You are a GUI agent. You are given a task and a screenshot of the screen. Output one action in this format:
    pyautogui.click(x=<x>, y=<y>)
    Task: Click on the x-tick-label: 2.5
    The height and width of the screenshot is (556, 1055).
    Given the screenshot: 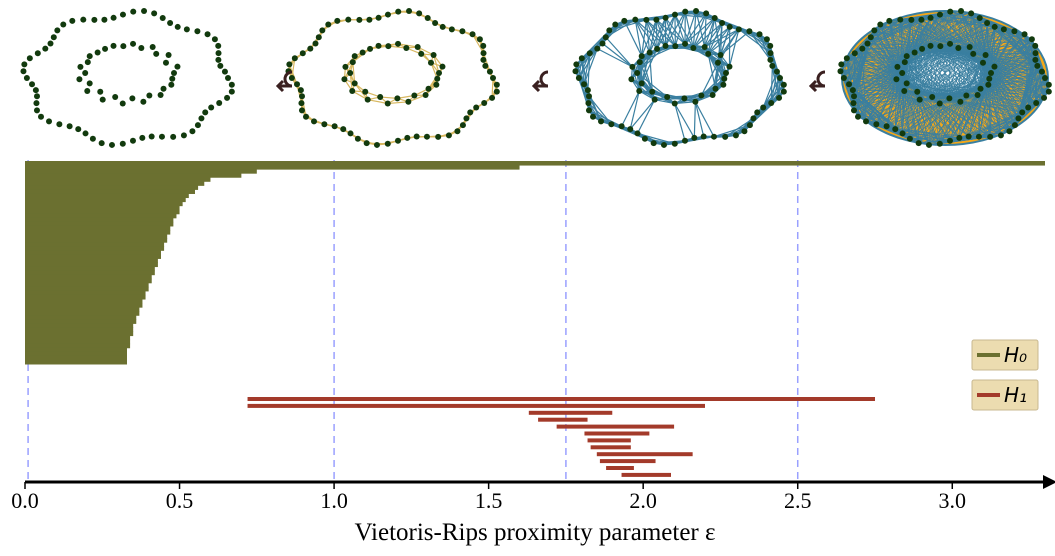 What is the action you would take?
    pyautogui.click(x=798, y=500)
    